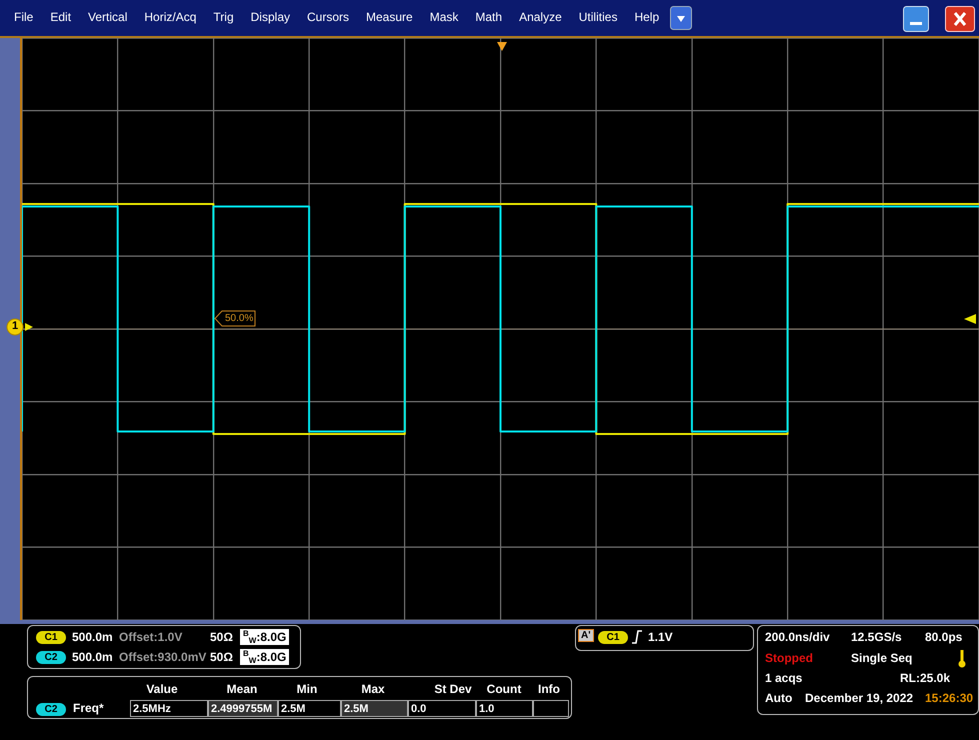 This screenshot has width=979, height=740. Describe the element at coordinates (881, 658) in the screenshot. I see `text: Single Seq` at that location.